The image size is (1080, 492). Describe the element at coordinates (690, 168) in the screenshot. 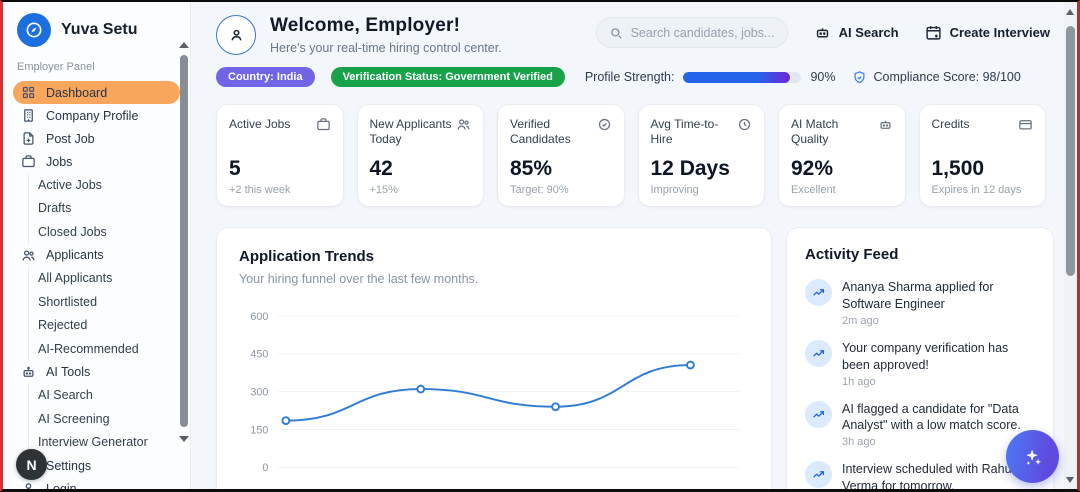

I see `stat-value: 12 Days` at that location.